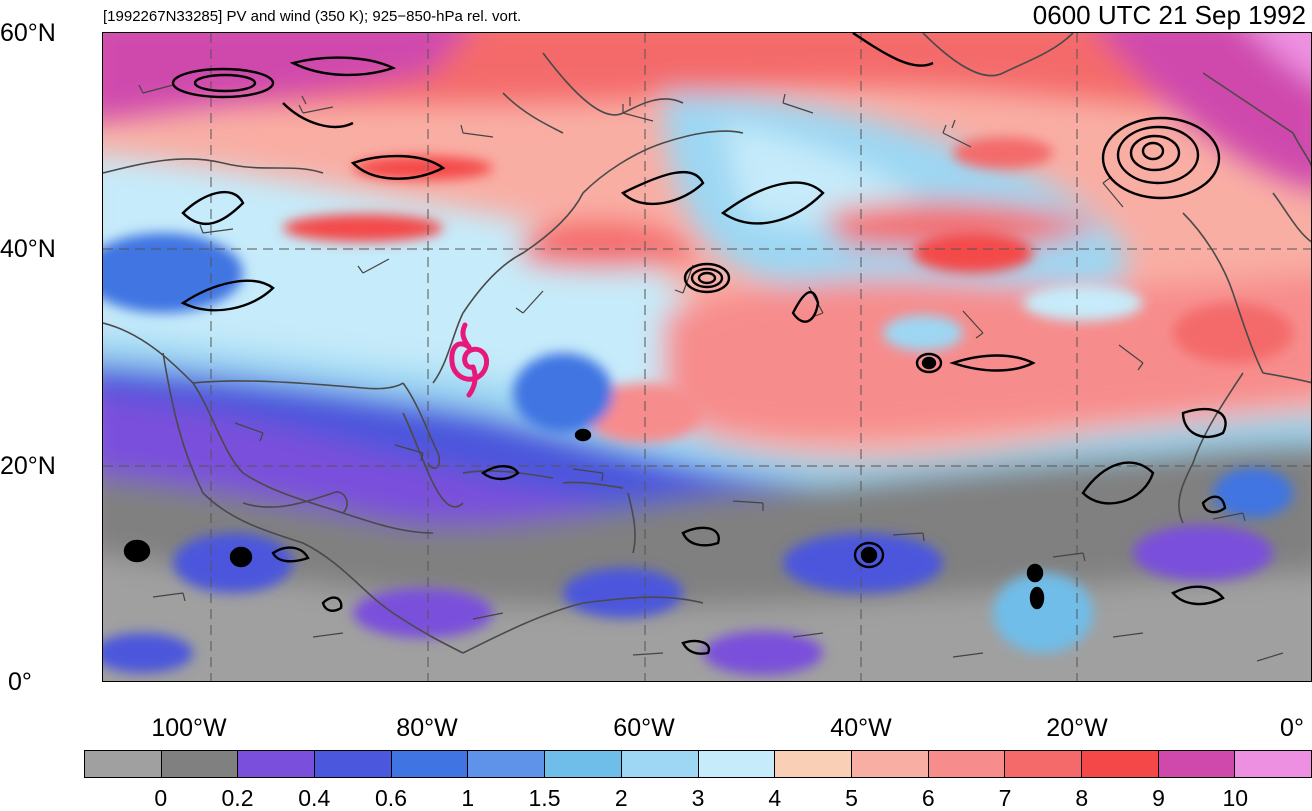 The height and width of the screenshot is (811, 1312). I want to click on lon-label-80w: 80°W, so click(427, 728).